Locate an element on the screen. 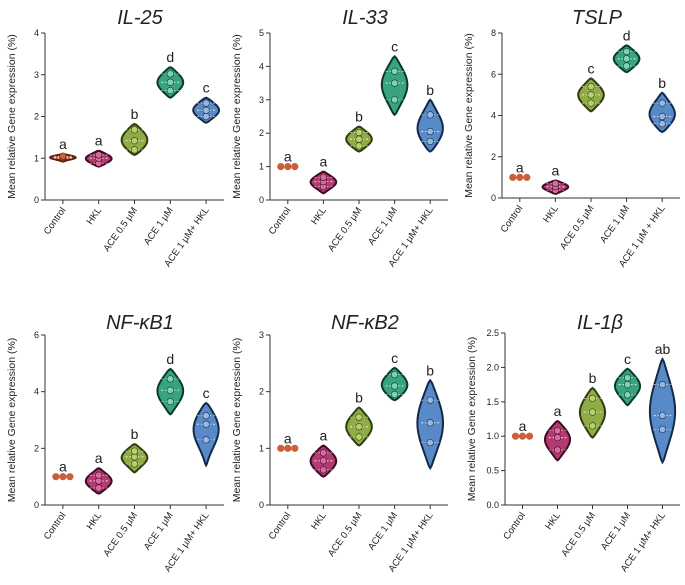 Image resolution: width=685 pixels, height=585 pixels. y-tick-label: 0 is located at coordinates (493, 198).